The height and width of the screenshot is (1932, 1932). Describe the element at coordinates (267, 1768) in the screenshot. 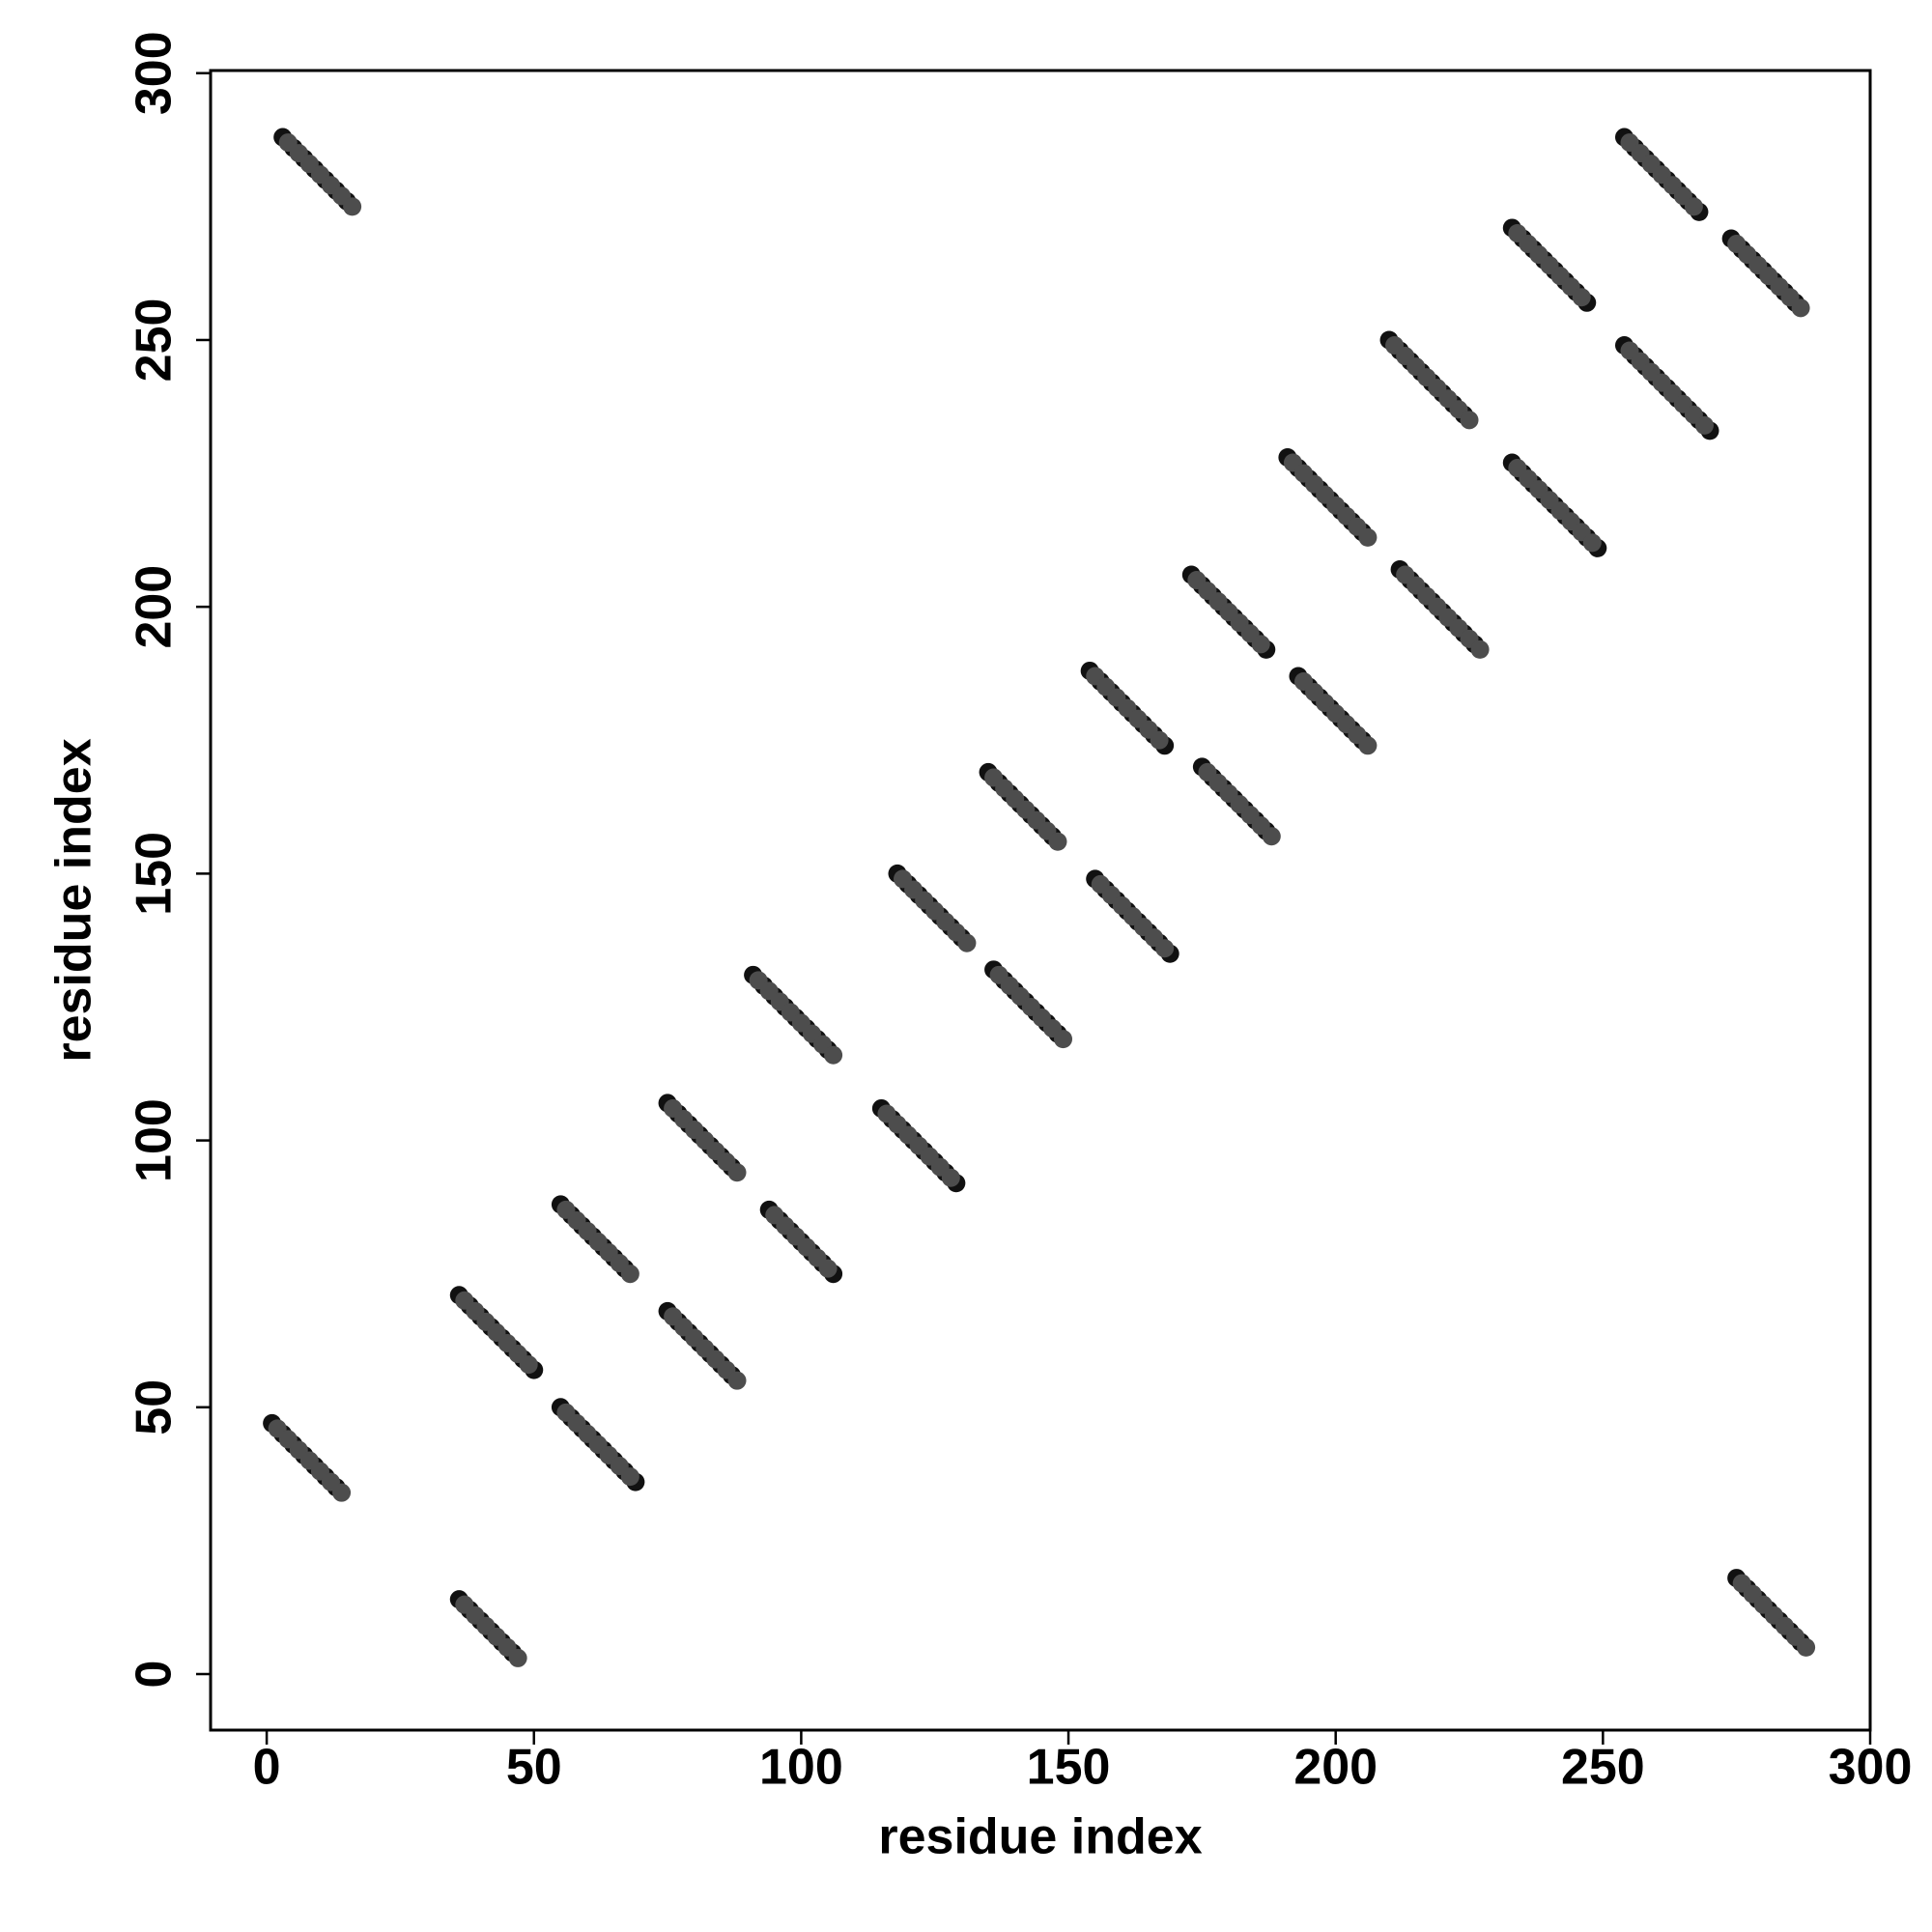

I see `x-tick-label: 0` at that location.